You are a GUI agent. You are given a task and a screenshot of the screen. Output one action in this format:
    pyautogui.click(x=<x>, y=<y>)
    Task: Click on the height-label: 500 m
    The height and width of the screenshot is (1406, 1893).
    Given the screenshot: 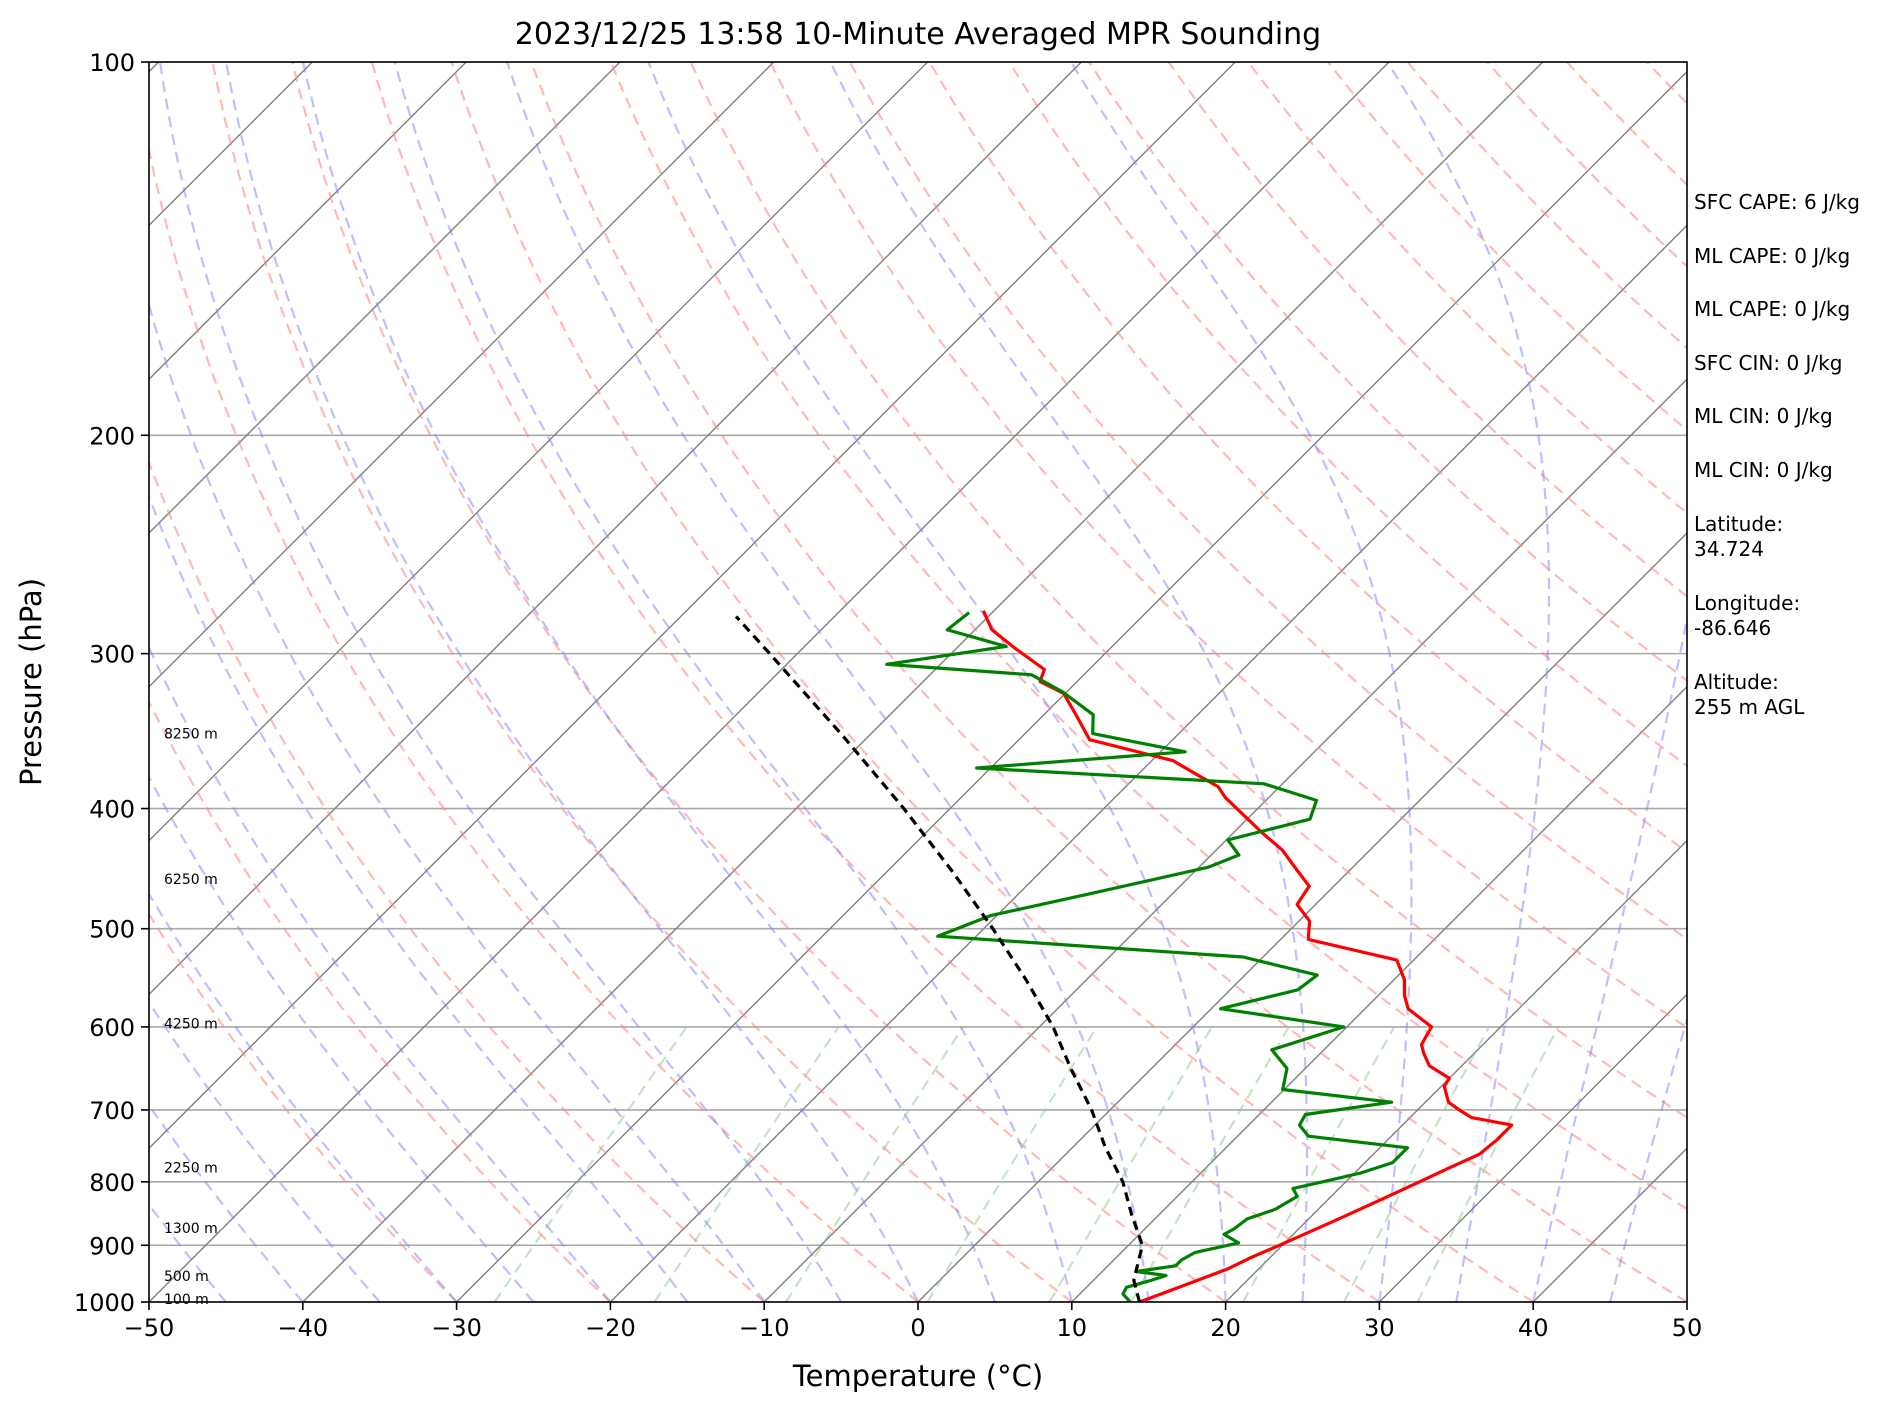 What is the action you would take?
    pyautogui.click(x=186, y=1277)
    